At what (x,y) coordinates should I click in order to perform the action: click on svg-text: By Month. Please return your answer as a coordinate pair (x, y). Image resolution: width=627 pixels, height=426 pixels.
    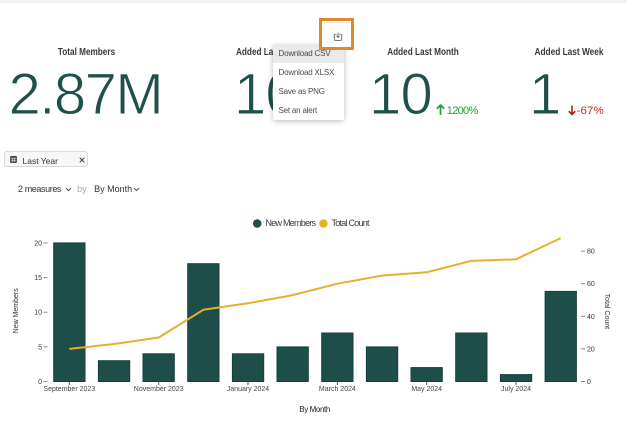
    Looking at the image, I should click on (314, 409).